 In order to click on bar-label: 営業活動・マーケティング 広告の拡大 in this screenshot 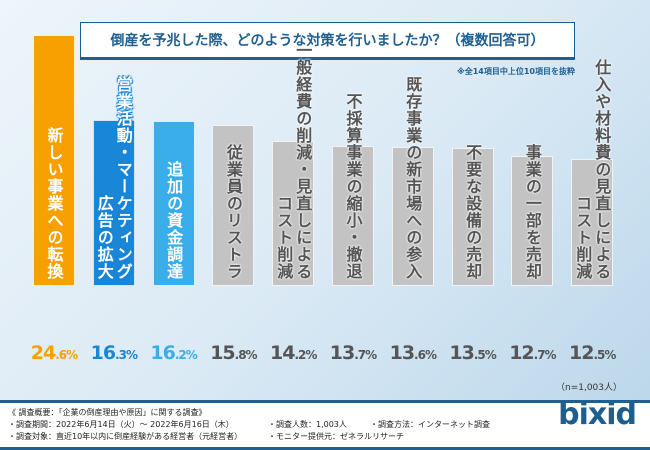, I will do `click(114, 178)`.